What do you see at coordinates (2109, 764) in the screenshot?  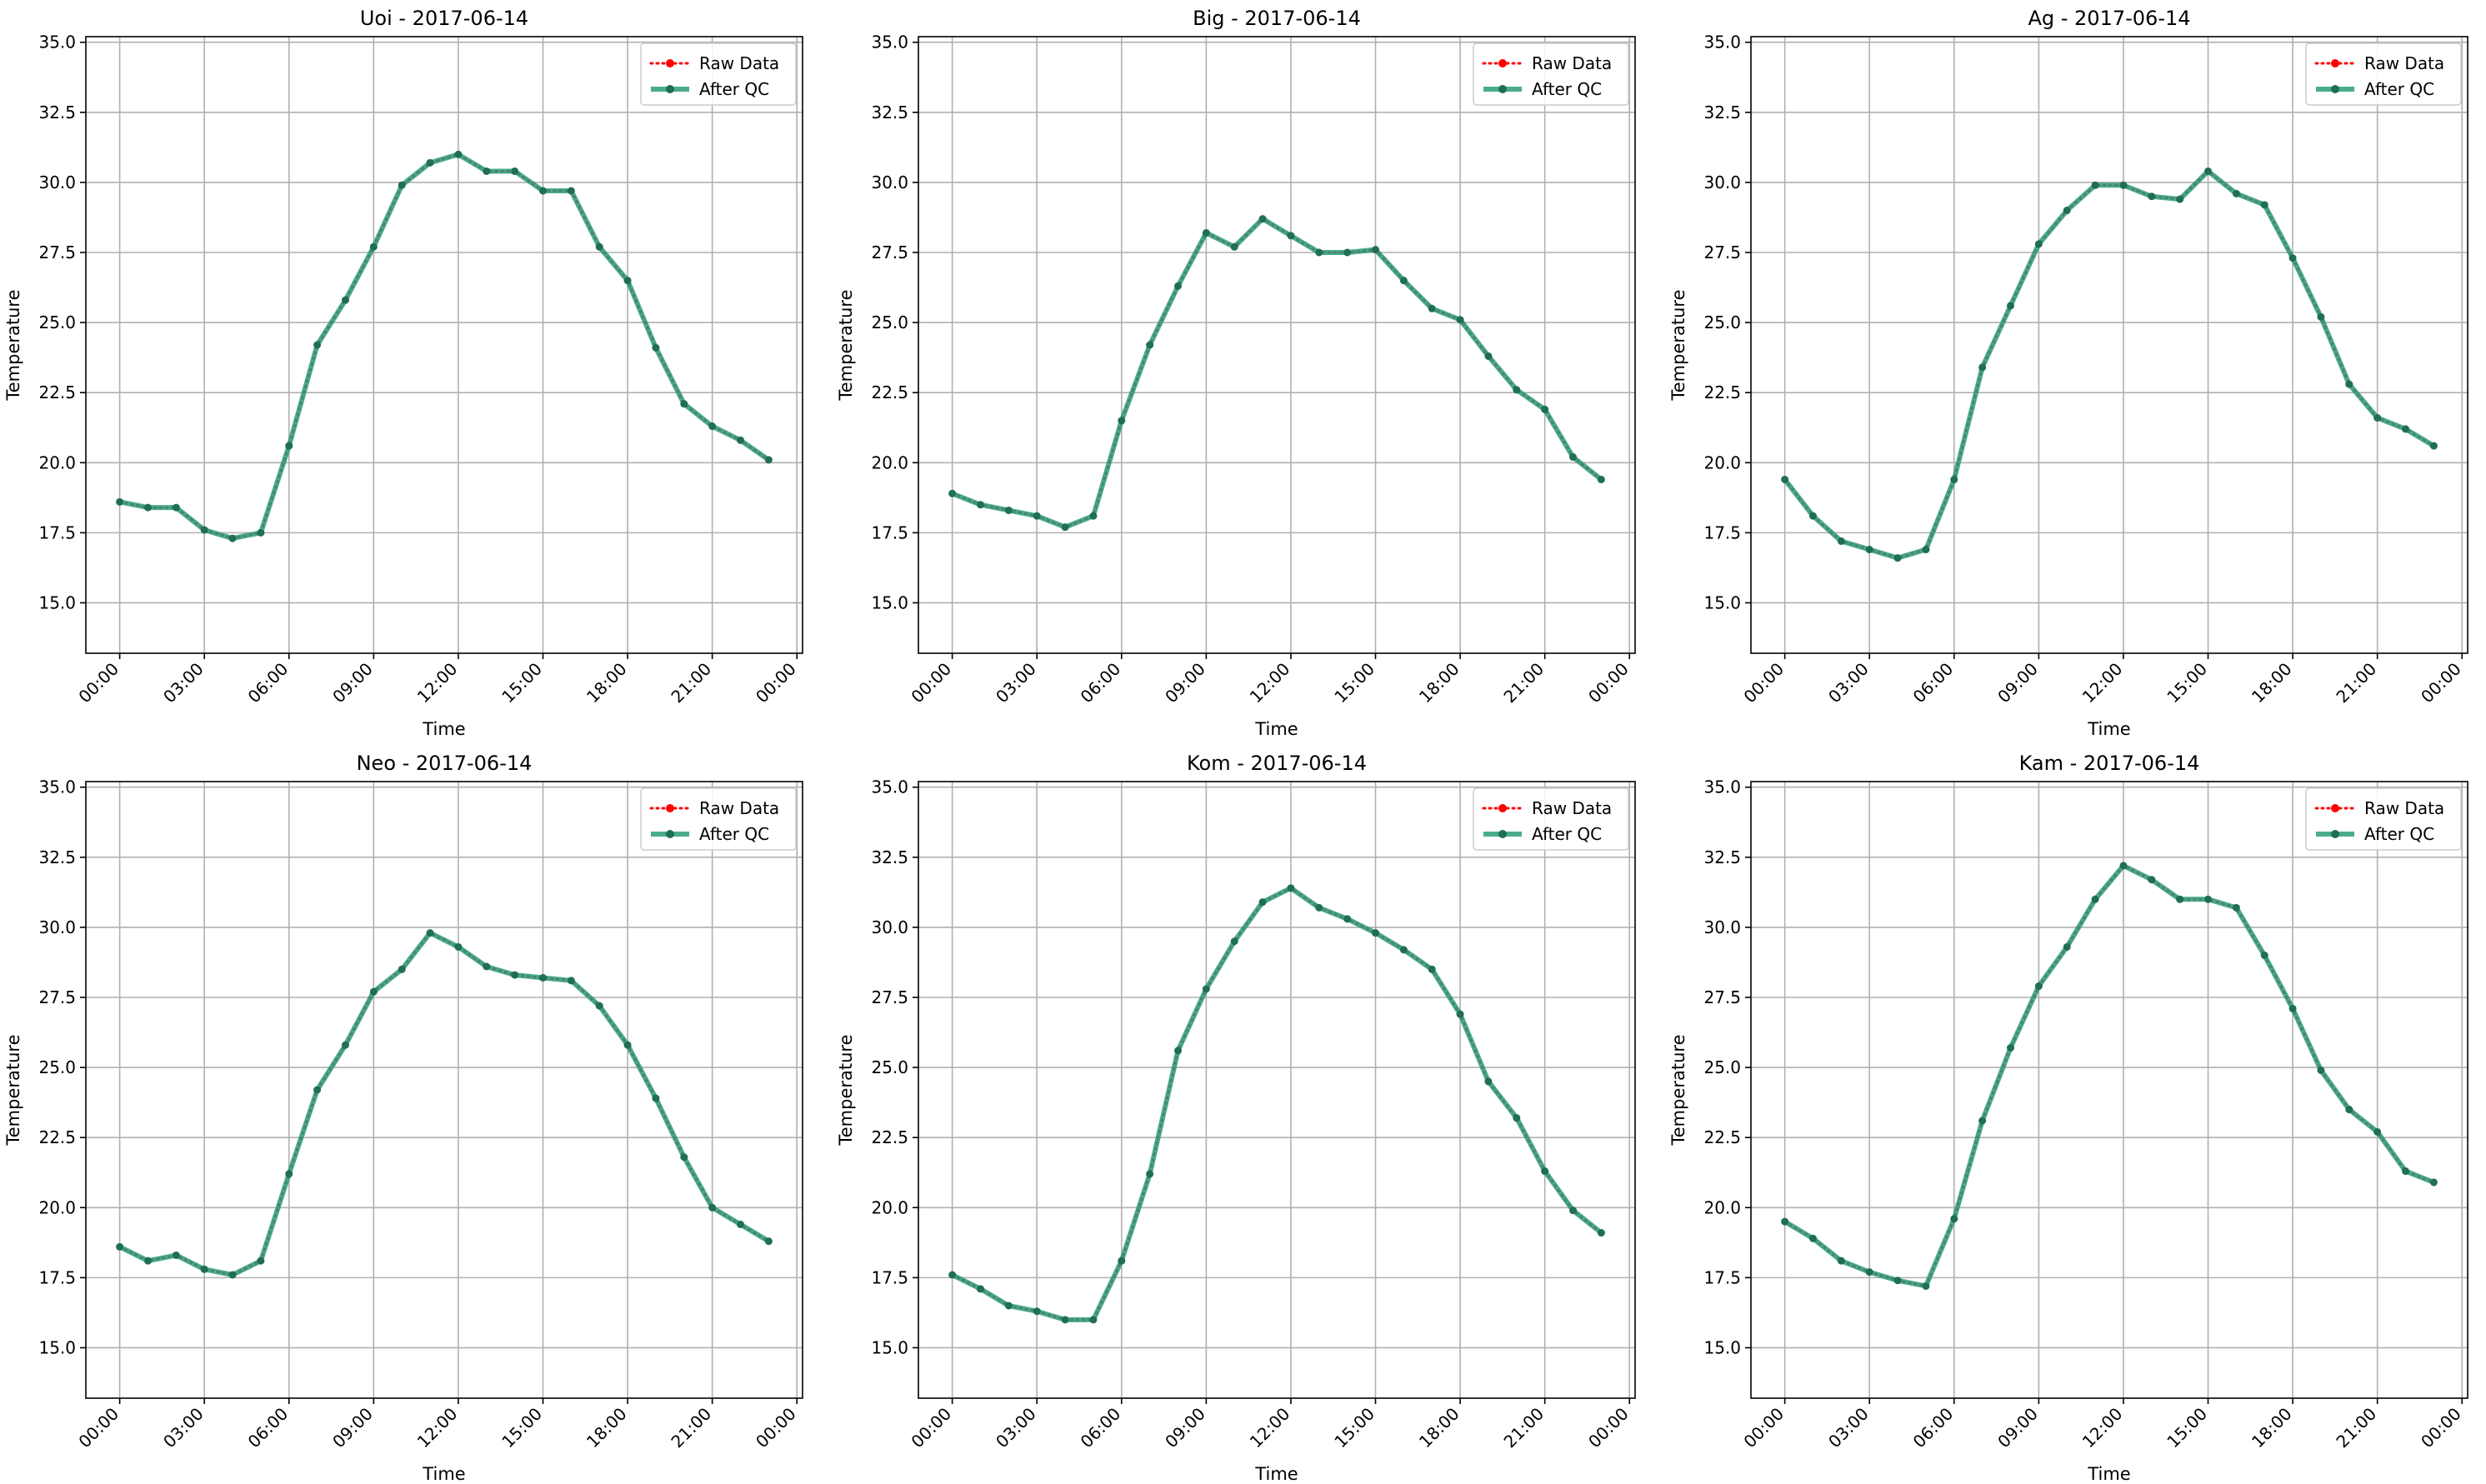 I see `subplot-title: Kam - 2017-06-14` at bounding box center [2109, 764].